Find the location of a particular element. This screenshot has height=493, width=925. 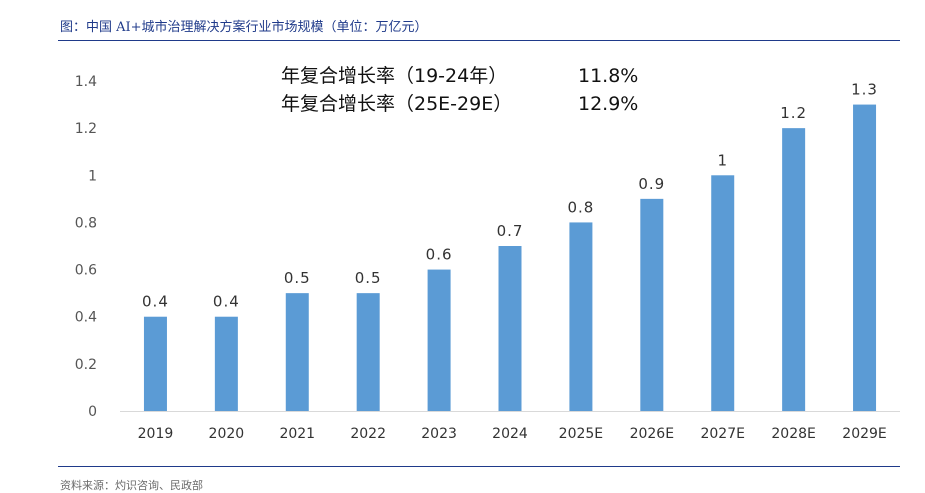

title-rule is located at coordinates (479, 40).